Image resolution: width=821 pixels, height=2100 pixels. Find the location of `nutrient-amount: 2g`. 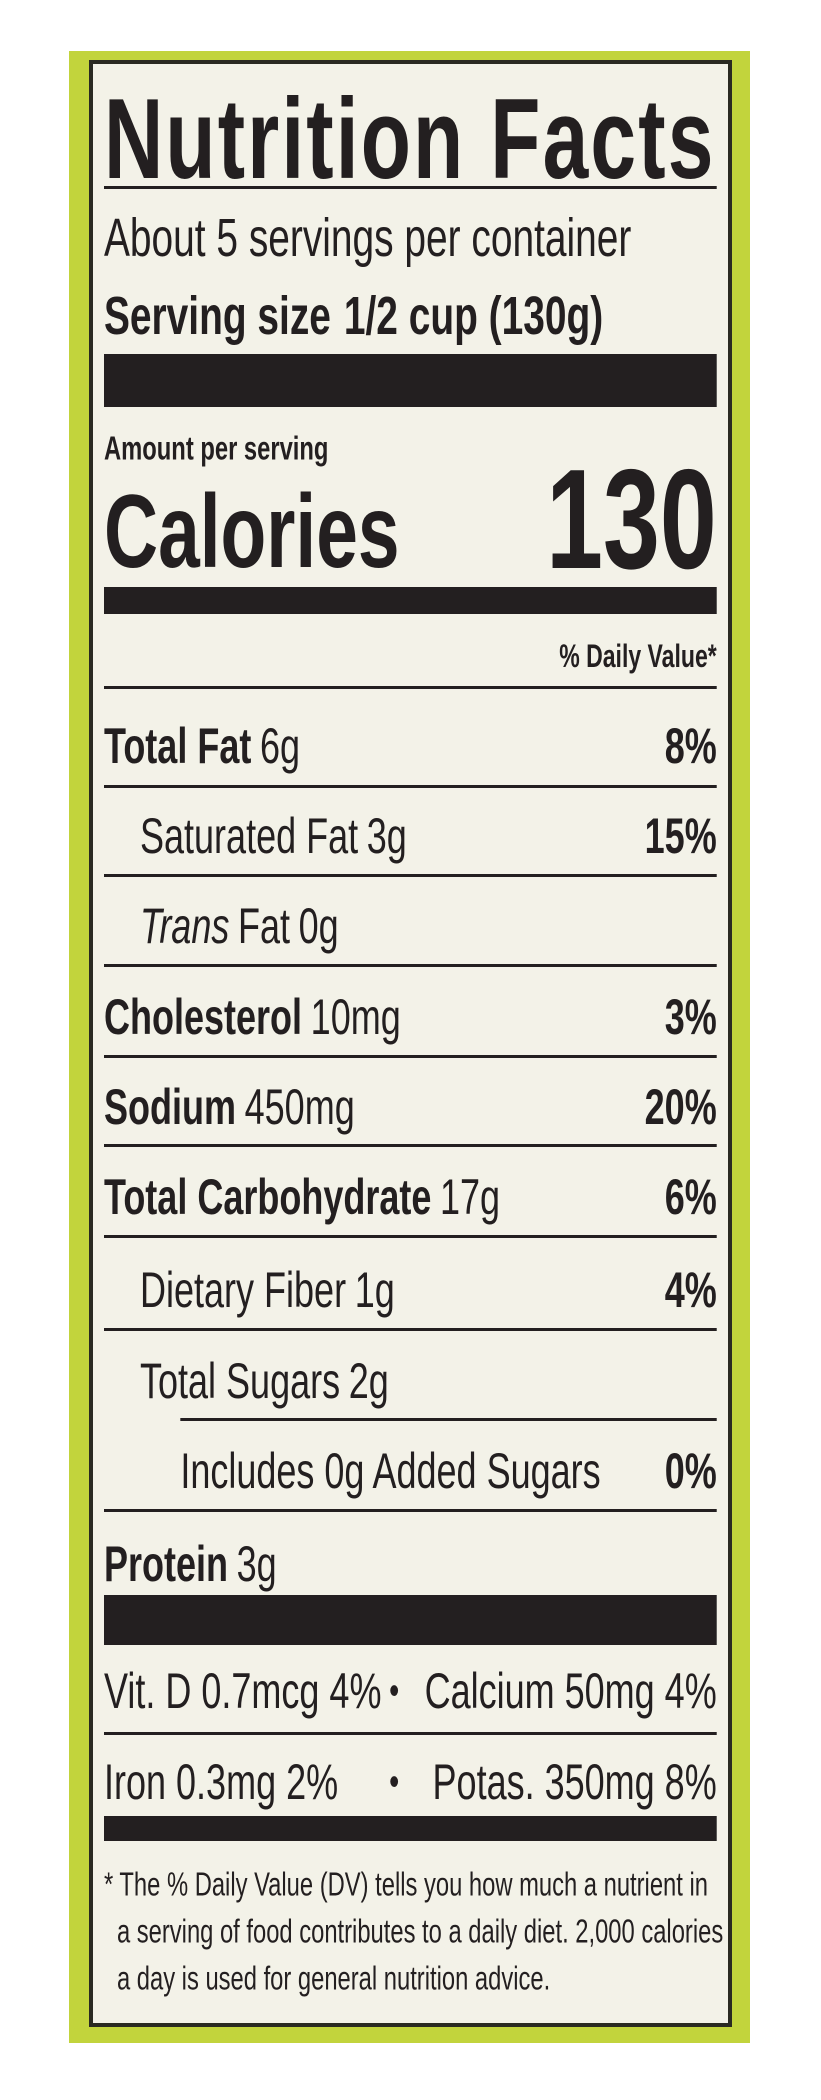

nutrient-amount: 2g is located at coordinates (368, 1381).